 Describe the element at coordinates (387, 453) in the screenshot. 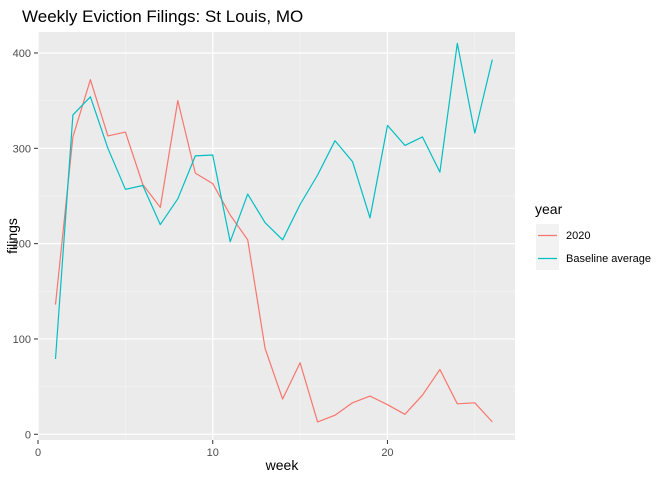

I see `x-tick-label: 20` at that location.